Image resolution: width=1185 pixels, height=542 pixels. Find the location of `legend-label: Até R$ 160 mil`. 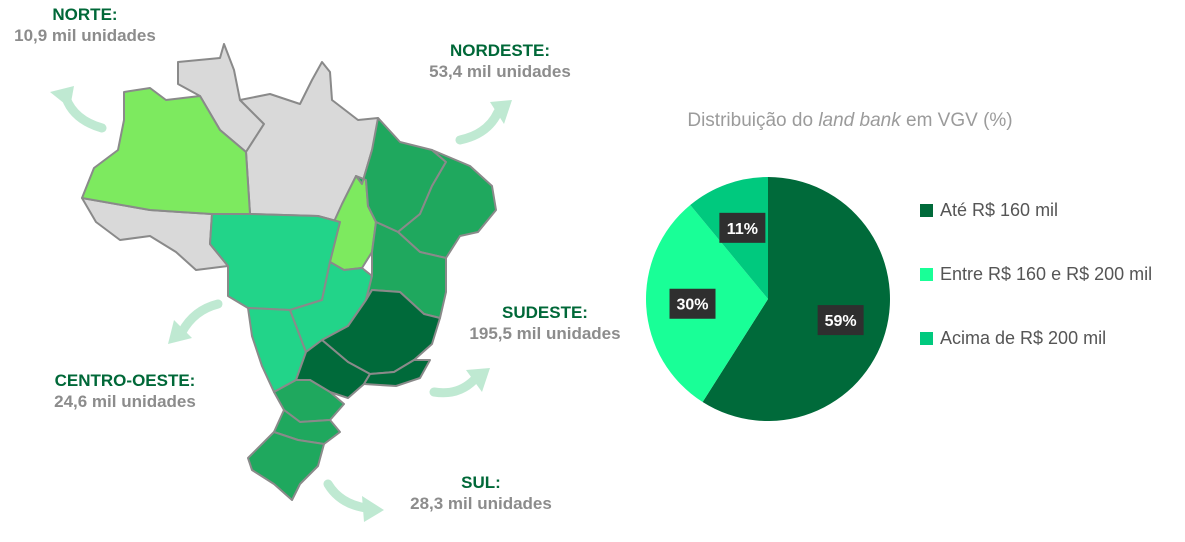

legend-label: Até R$ 160 mil is located at coordinates (999, 210).